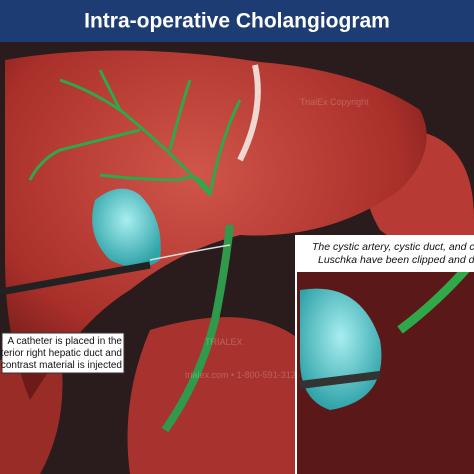 The width and height of the screenshot is (474, 474). Describe the element at coordinates (75, 278) in the screenshot. I see `instrument` at that location.